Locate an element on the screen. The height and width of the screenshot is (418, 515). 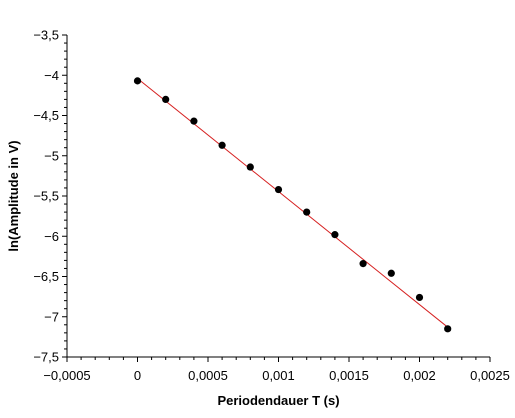
y-tick-label: −4,5 is located at coordinates (46, 115).